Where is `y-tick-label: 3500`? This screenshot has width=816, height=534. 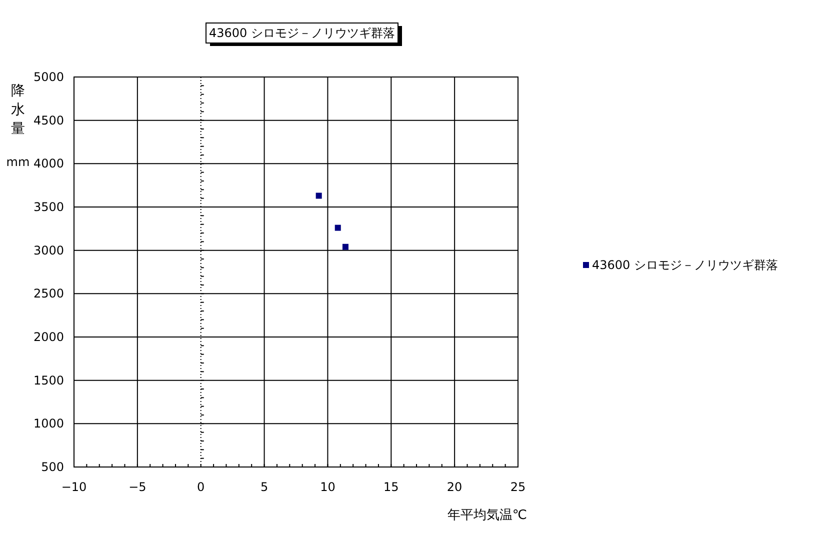
y-tick-label: 3500 is located at coordinates (48, 207).